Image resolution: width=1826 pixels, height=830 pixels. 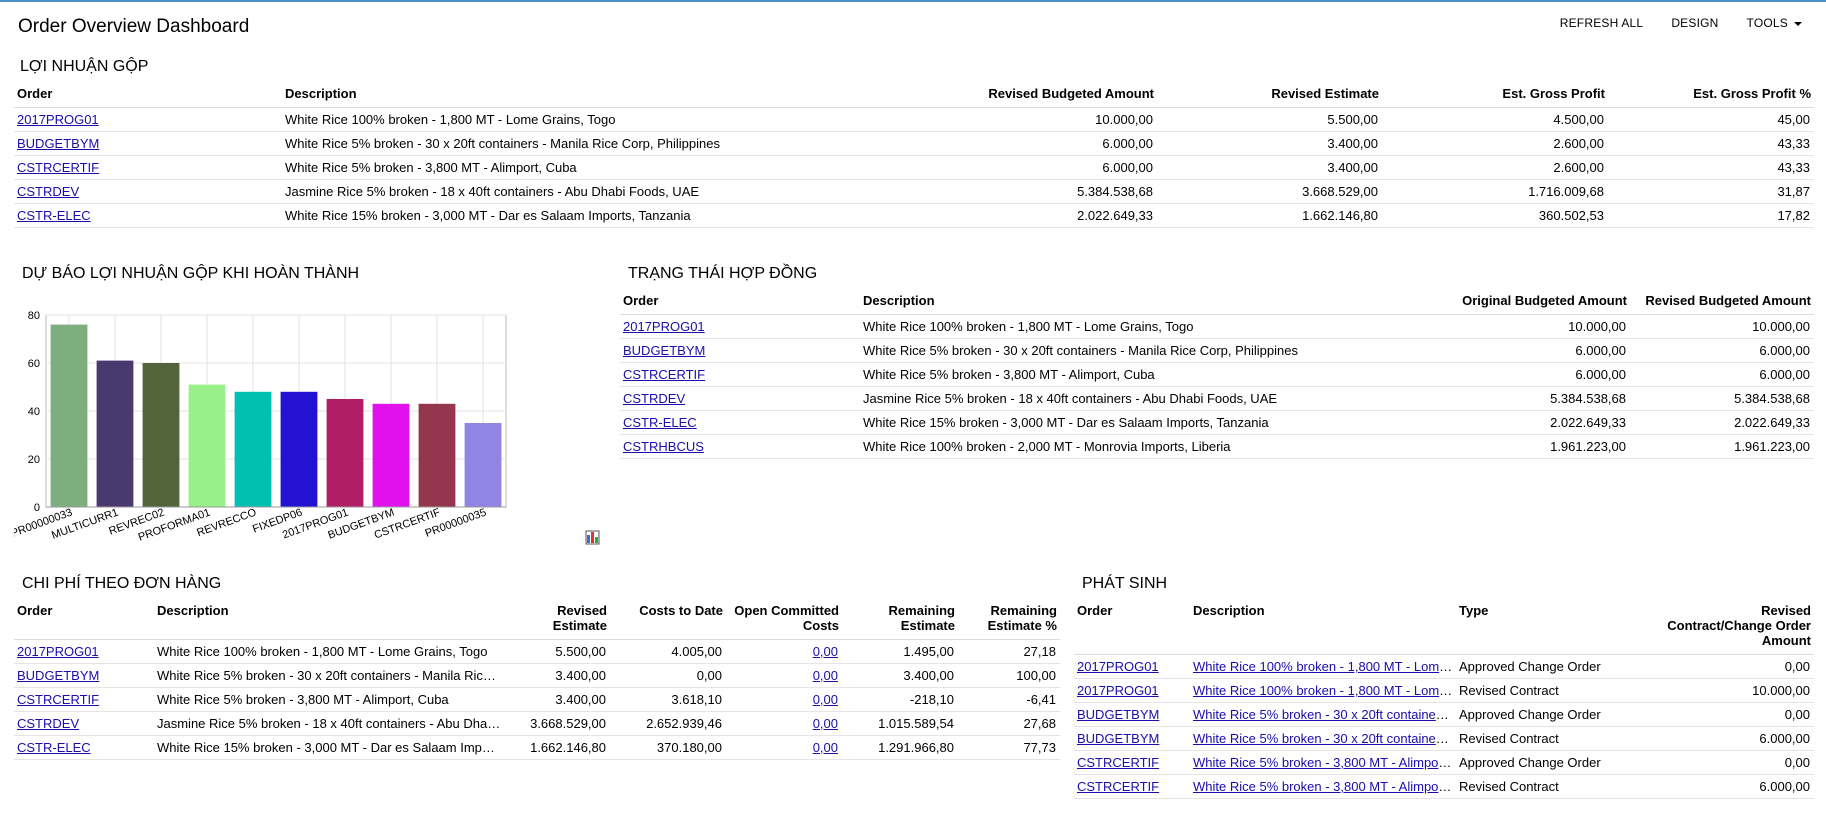 I want to click on order-link: CSTRHBCUS, so click(x=663, y=446).